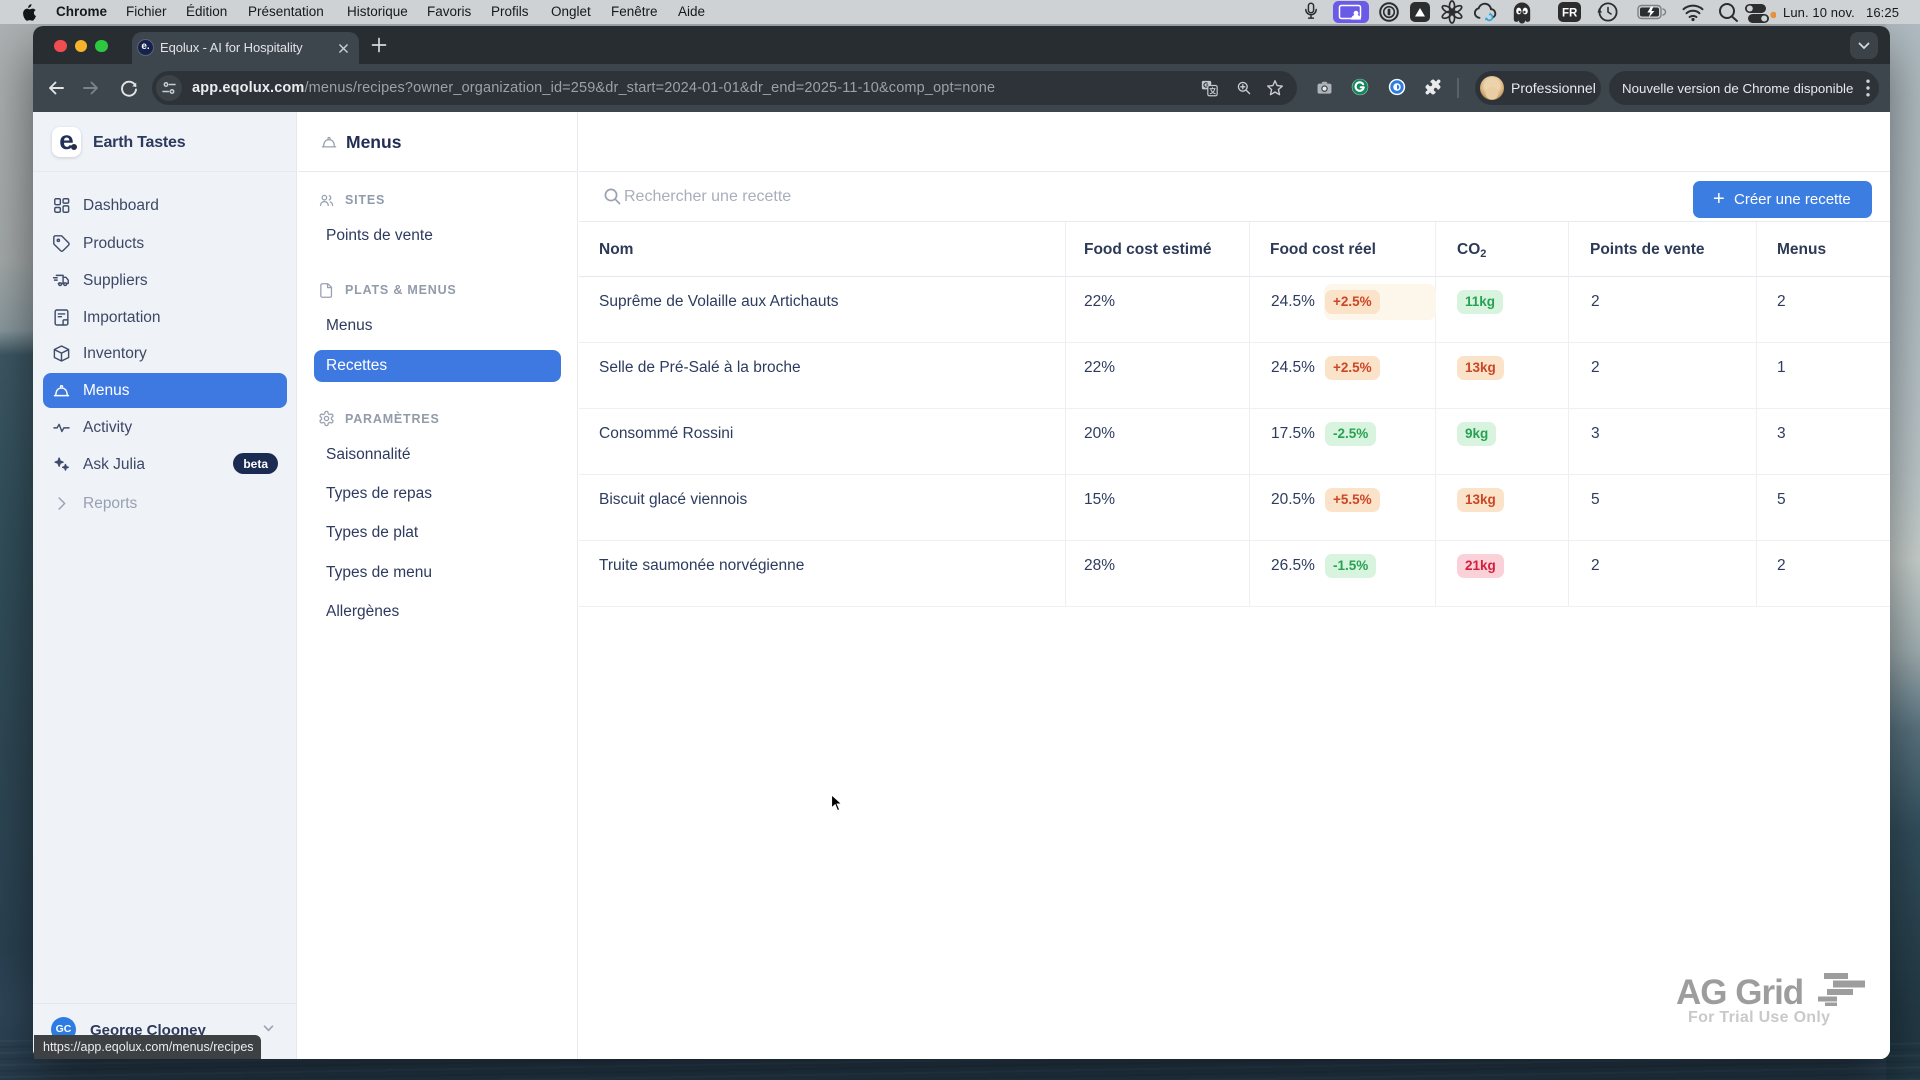 The image size is (1920, 1080). I want to click on svg-text: FR, so click(1570, 14).